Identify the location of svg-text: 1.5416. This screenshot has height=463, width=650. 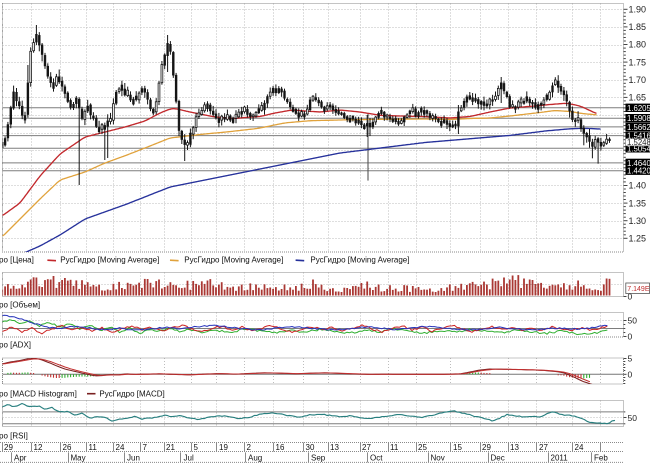
(638, 136).